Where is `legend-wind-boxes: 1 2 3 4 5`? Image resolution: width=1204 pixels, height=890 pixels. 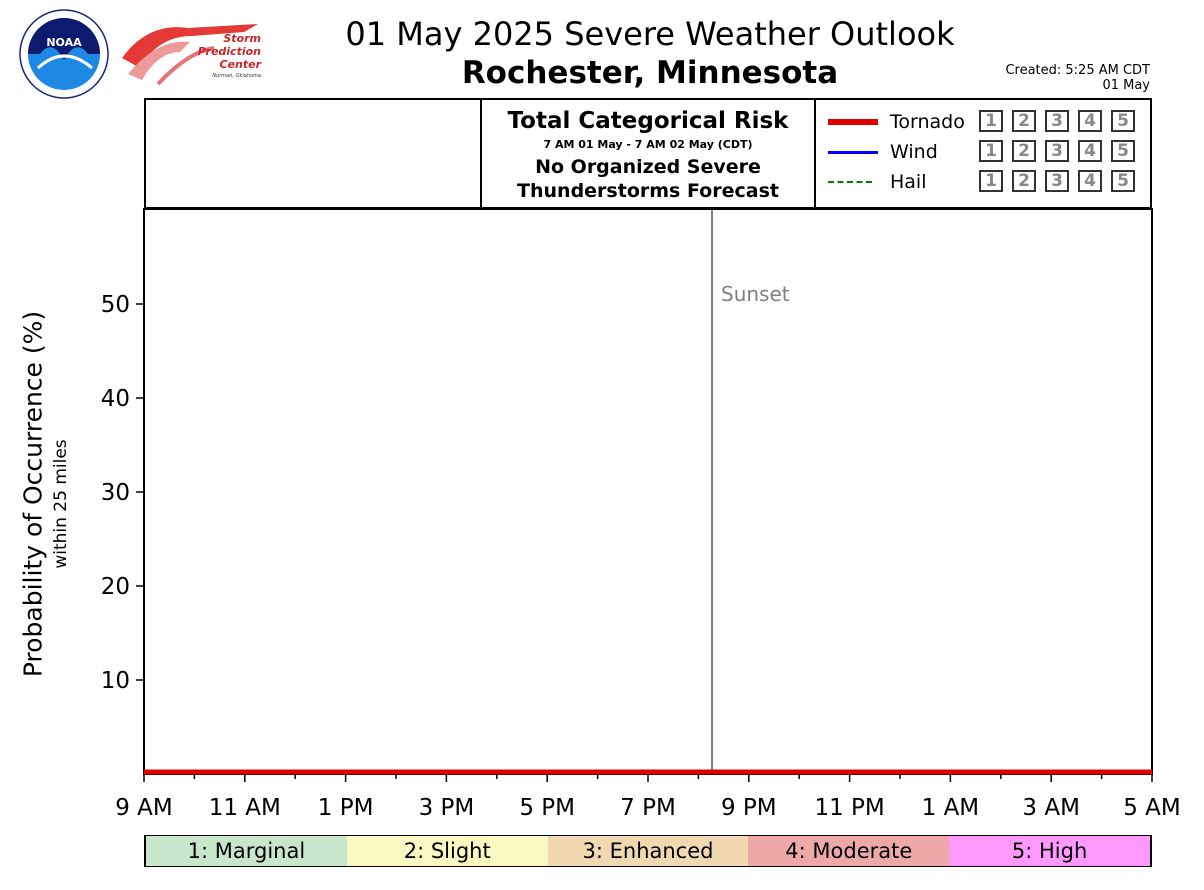
legend-wind-boxes: 1 2 3 4 5 is located at coordinates (1057, 151).